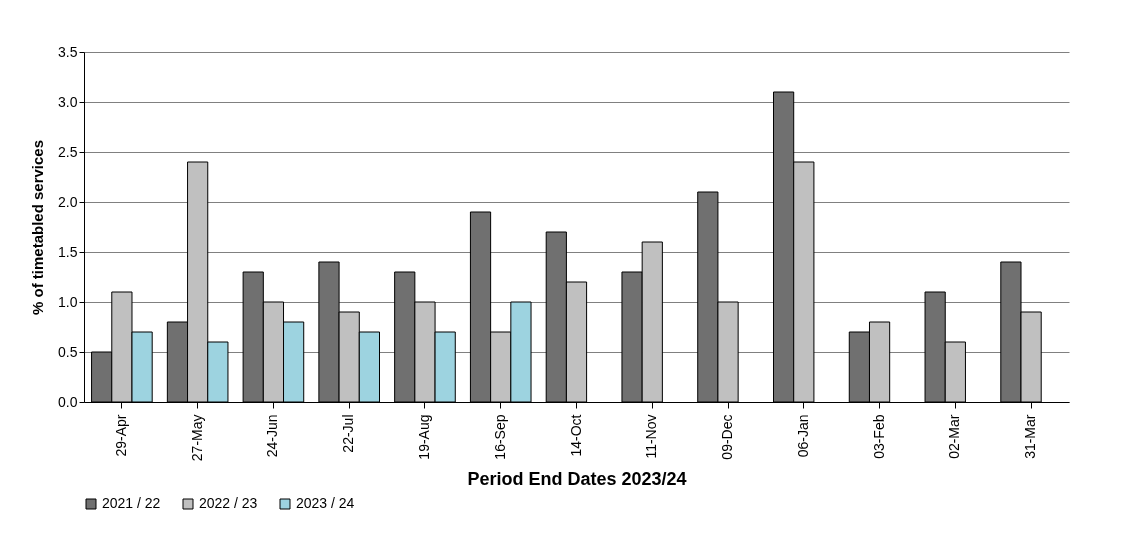 The width and height of the screenshot is (1128, 560). What do you see at coordinates (38, 227) in the screenshot?
I see `y-axis-title: % of timetabled services` at bounding box center [38, 227].